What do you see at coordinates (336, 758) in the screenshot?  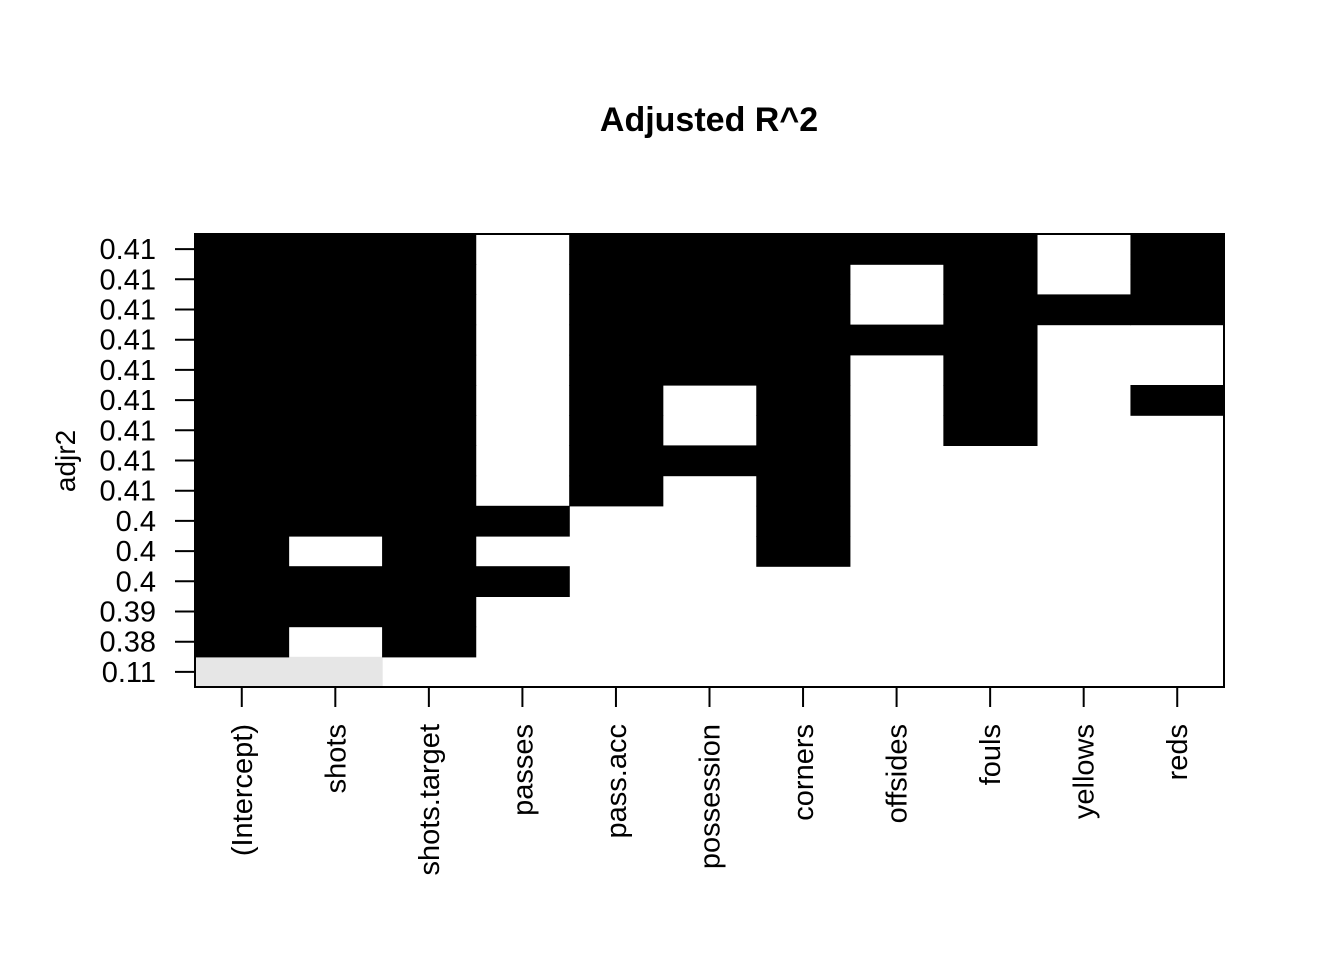 I see `x-tick-label: shots` at bounding box center [336, 758].